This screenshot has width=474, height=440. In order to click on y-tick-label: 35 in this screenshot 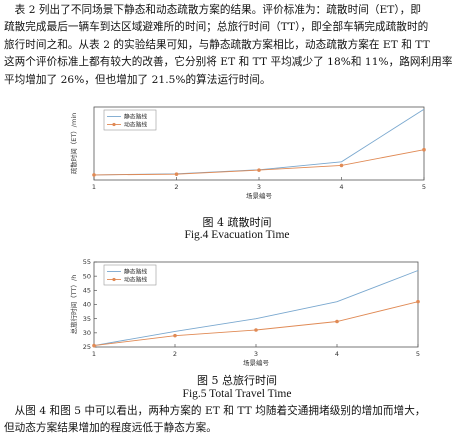, I will do `click(87, 319)`.